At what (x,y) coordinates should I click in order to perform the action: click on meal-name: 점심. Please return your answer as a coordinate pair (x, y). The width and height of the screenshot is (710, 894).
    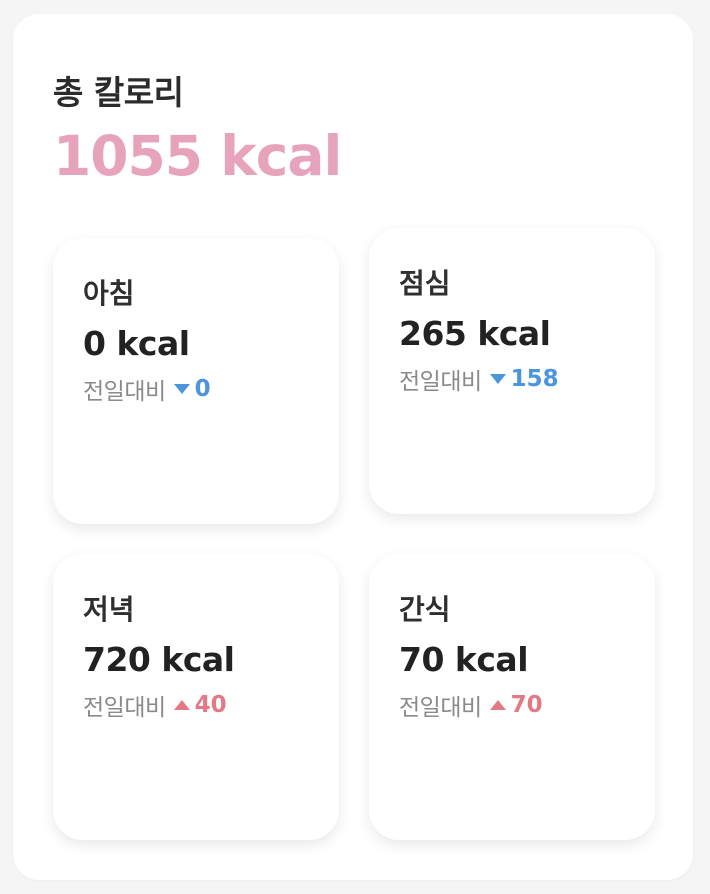
    Looking at the image, I should click on (425, 283).